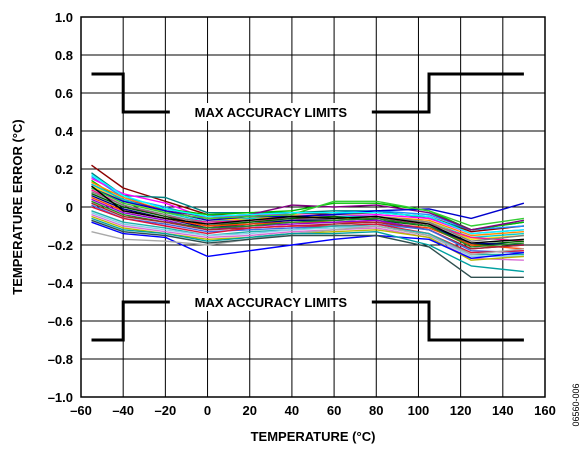  What do you see at coordinates (64, 17) in the screenshot?
I see `y-tick-label: 1.0` at bounding box center [64, 17].